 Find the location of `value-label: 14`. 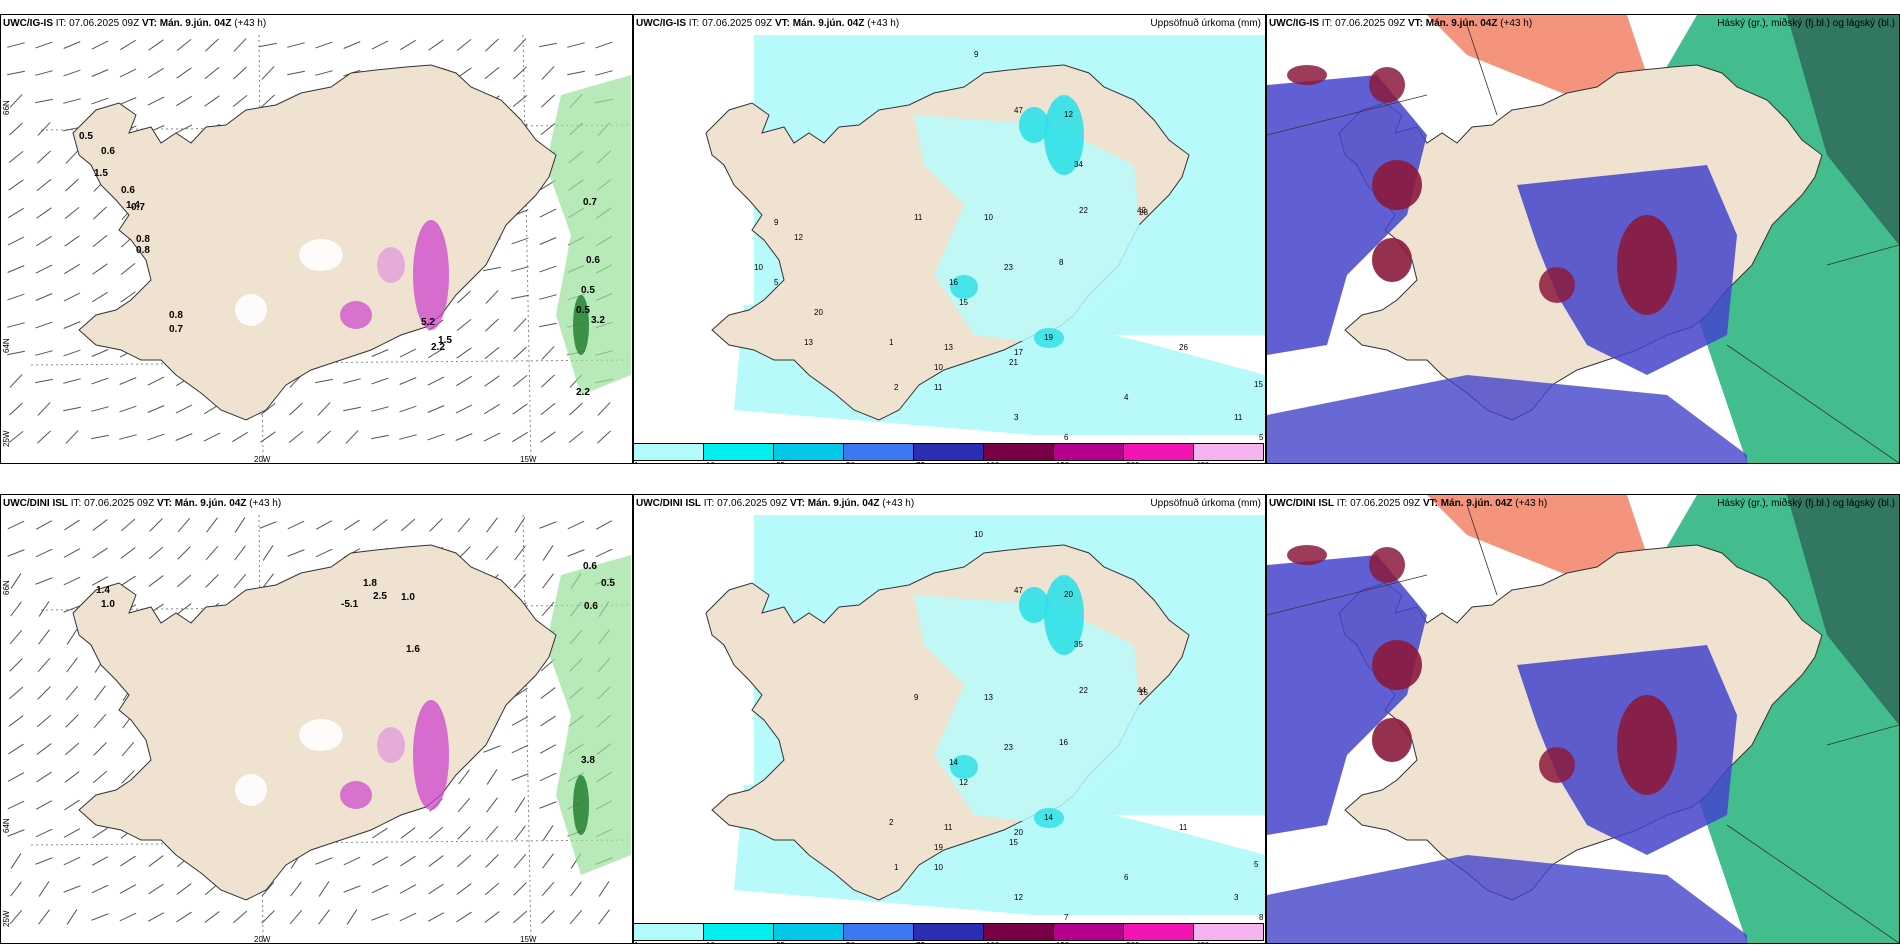

value-label: 14 is located at coordinates (1048, 817).